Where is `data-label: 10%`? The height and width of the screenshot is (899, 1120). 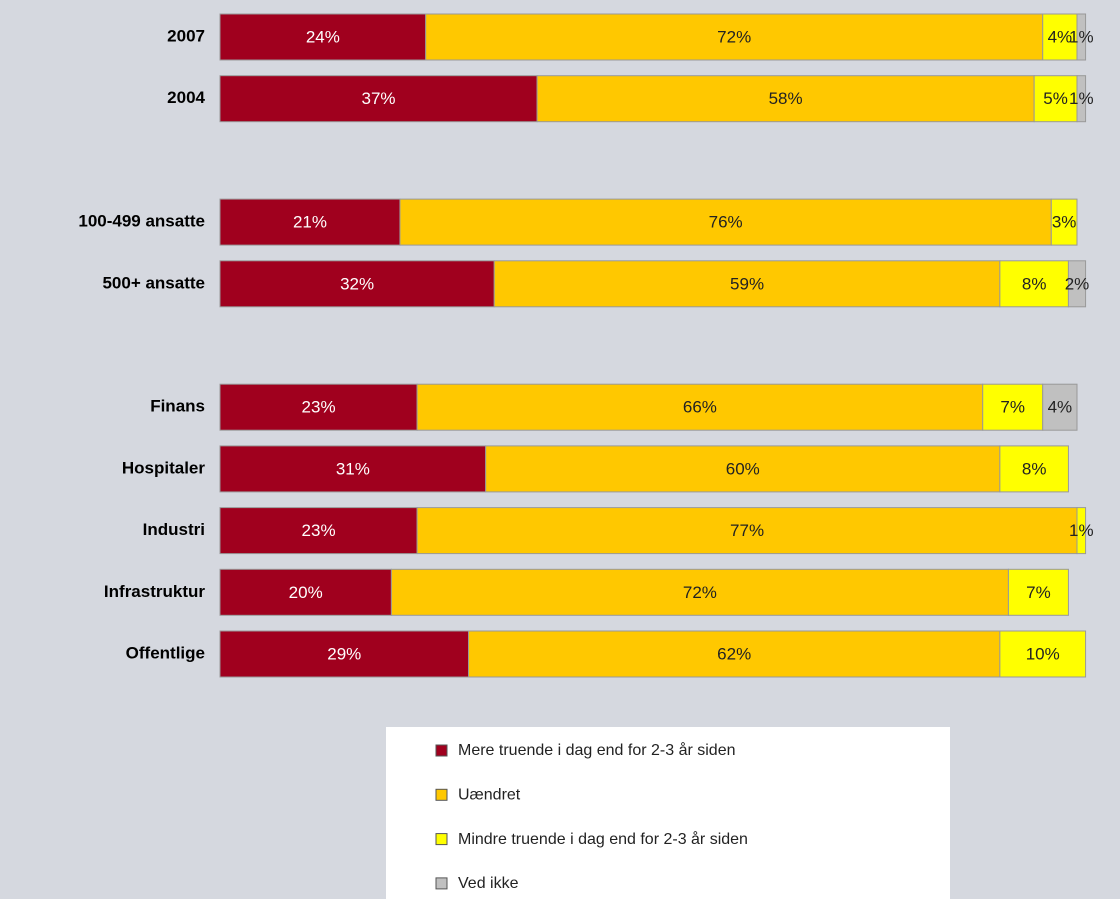 data-label: 10% is located at coordinates (1043, 653).